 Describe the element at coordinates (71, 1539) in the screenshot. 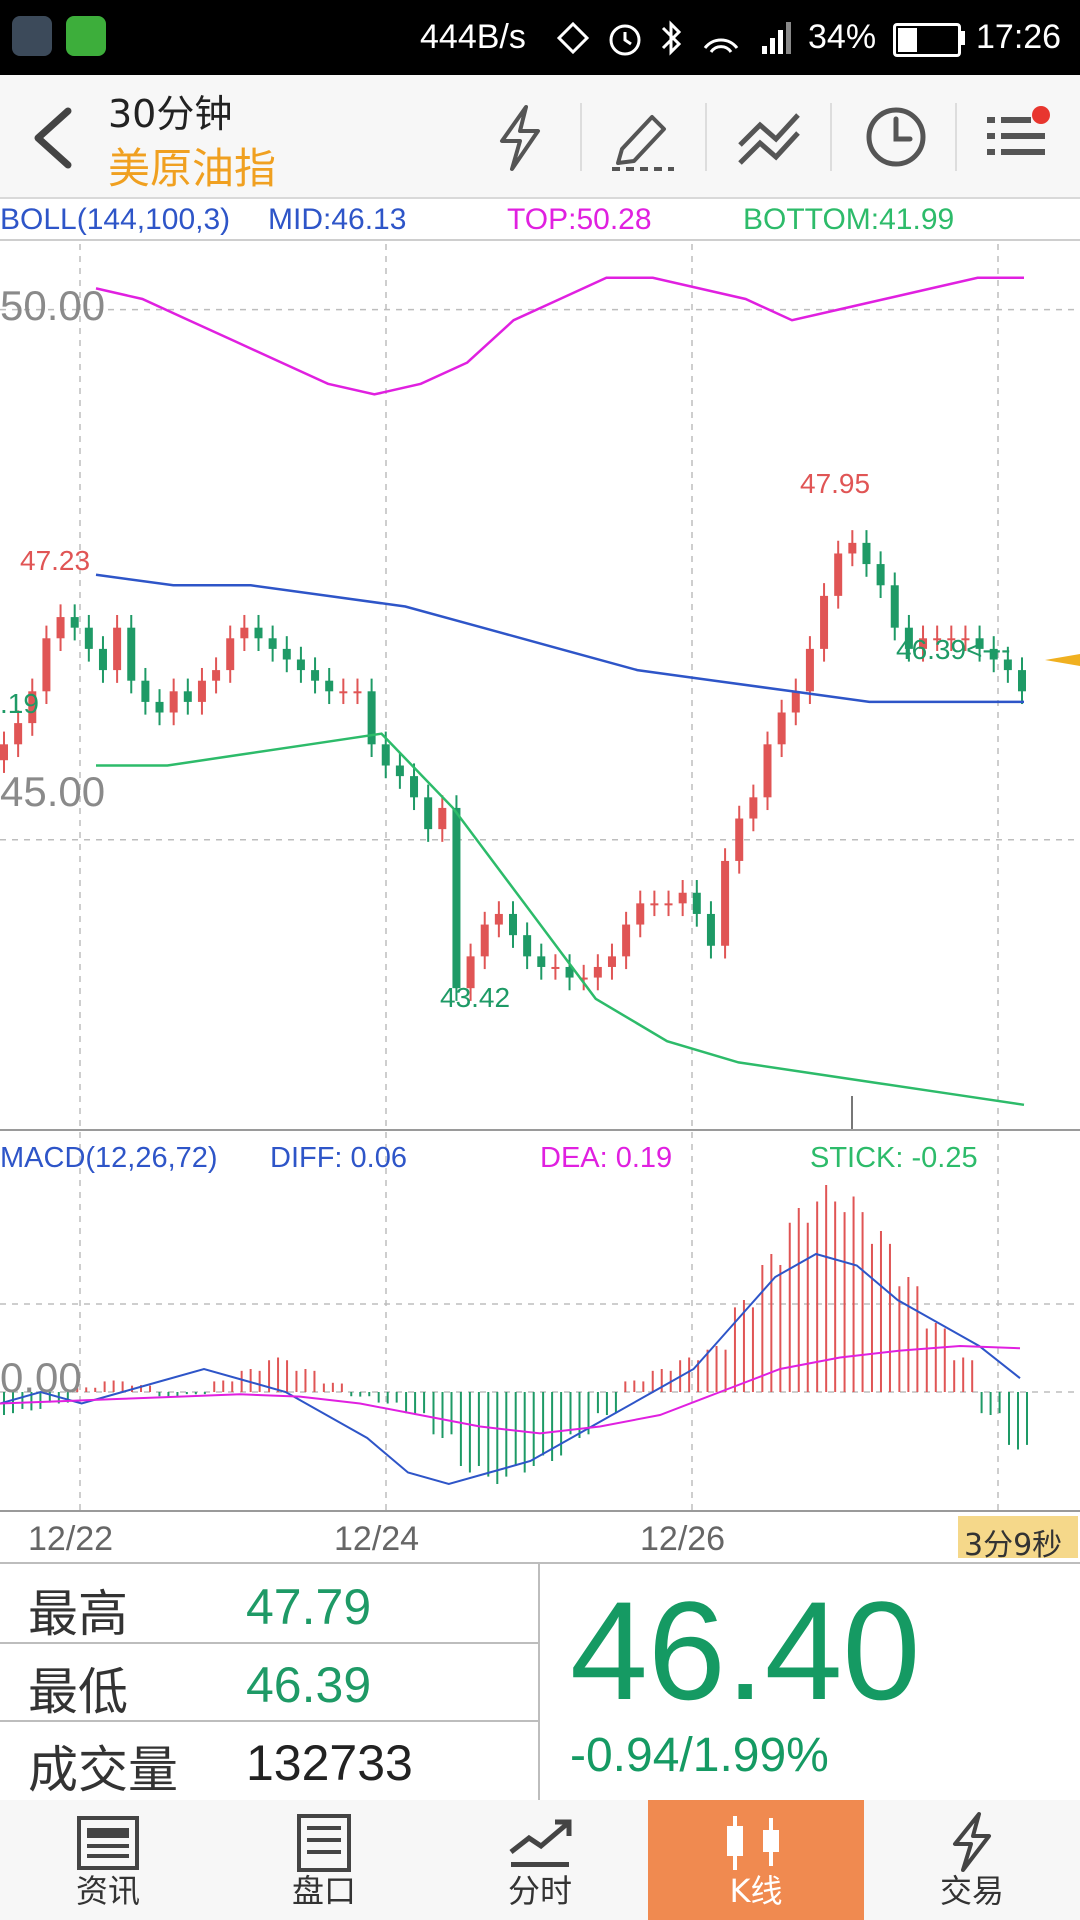

I see `date-label: 12/22` at that location.